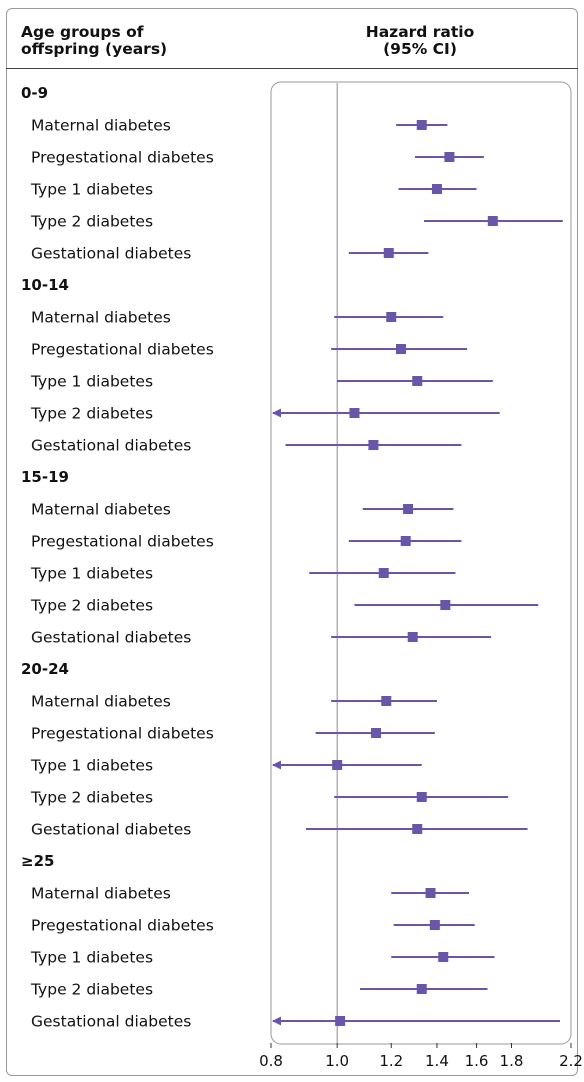 The image size is (584, 1082). Describe the element at coordinates (34, 93) in the screenshot. I see `age-group-label: 0-9` at that location.